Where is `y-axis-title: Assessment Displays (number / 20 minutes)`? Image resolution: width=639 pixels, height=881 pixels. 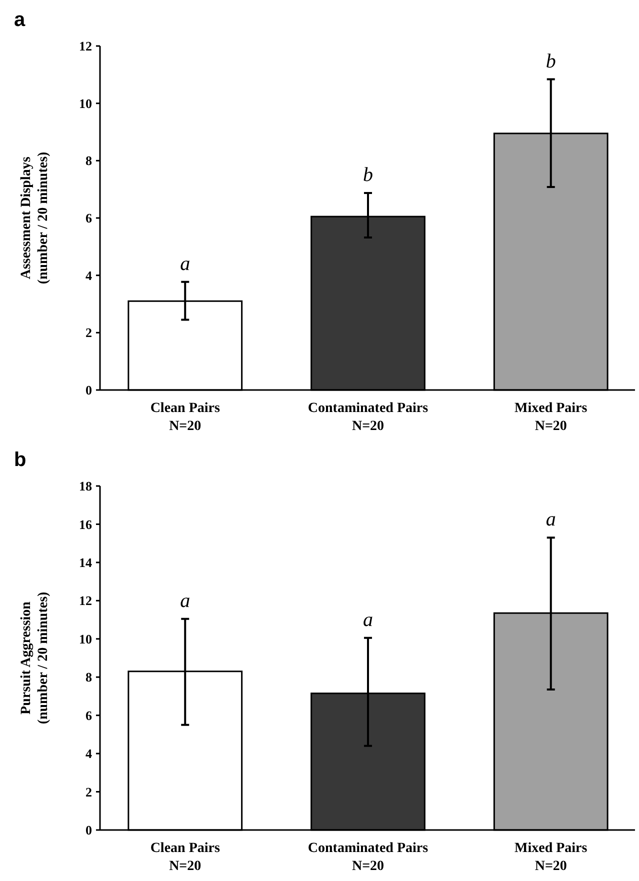 y-axis-title: Assessment Displays (number / 20 minutes) is located at coordinates (35, 217).